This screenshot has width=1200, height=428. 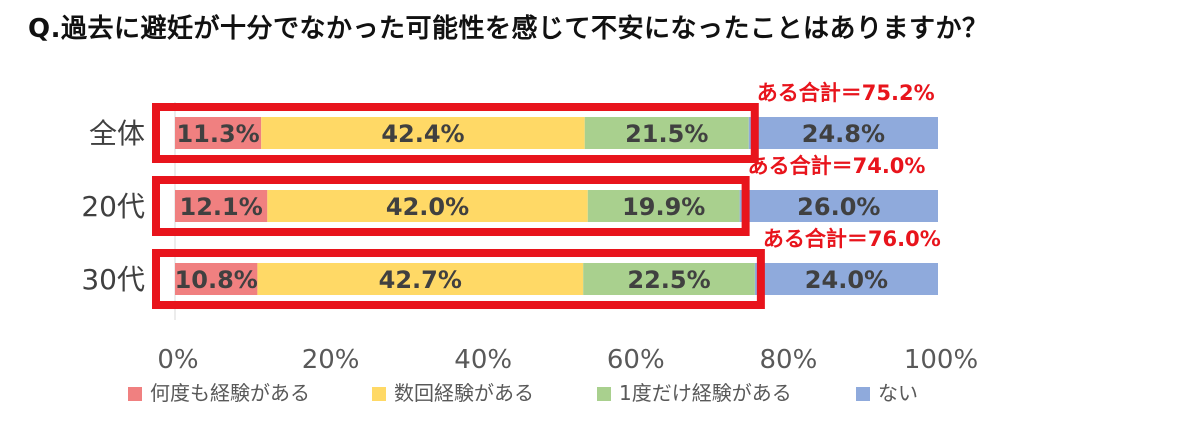 I want to click on x-tick-label: 80%, so click(x=789, y=360).